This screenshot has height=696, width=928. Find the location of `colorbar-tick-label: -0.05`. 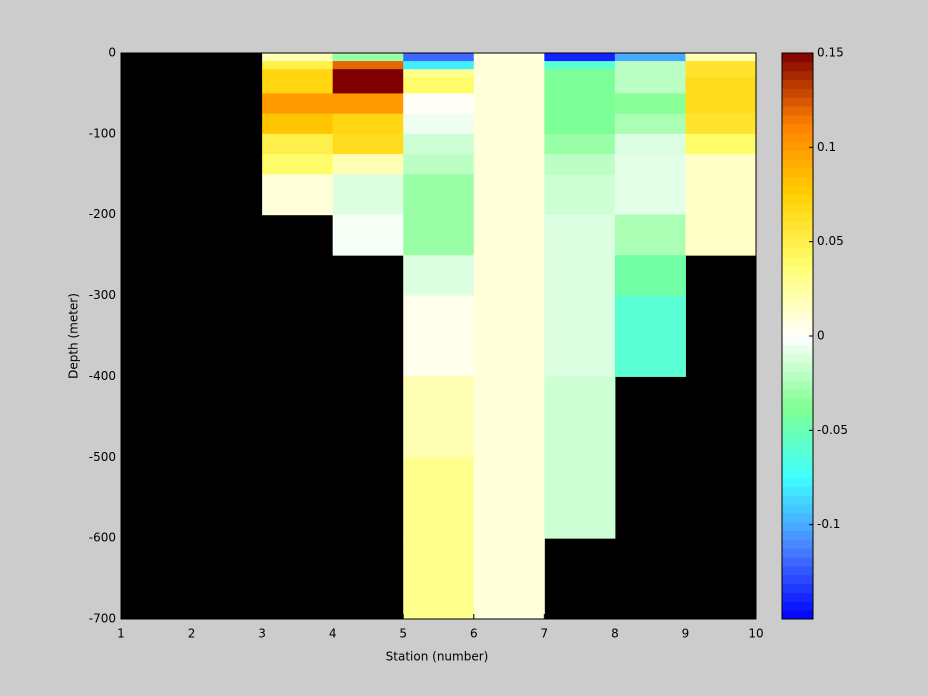

colorbar-tick-label: -0.05 is located at coordinates (832, 430).